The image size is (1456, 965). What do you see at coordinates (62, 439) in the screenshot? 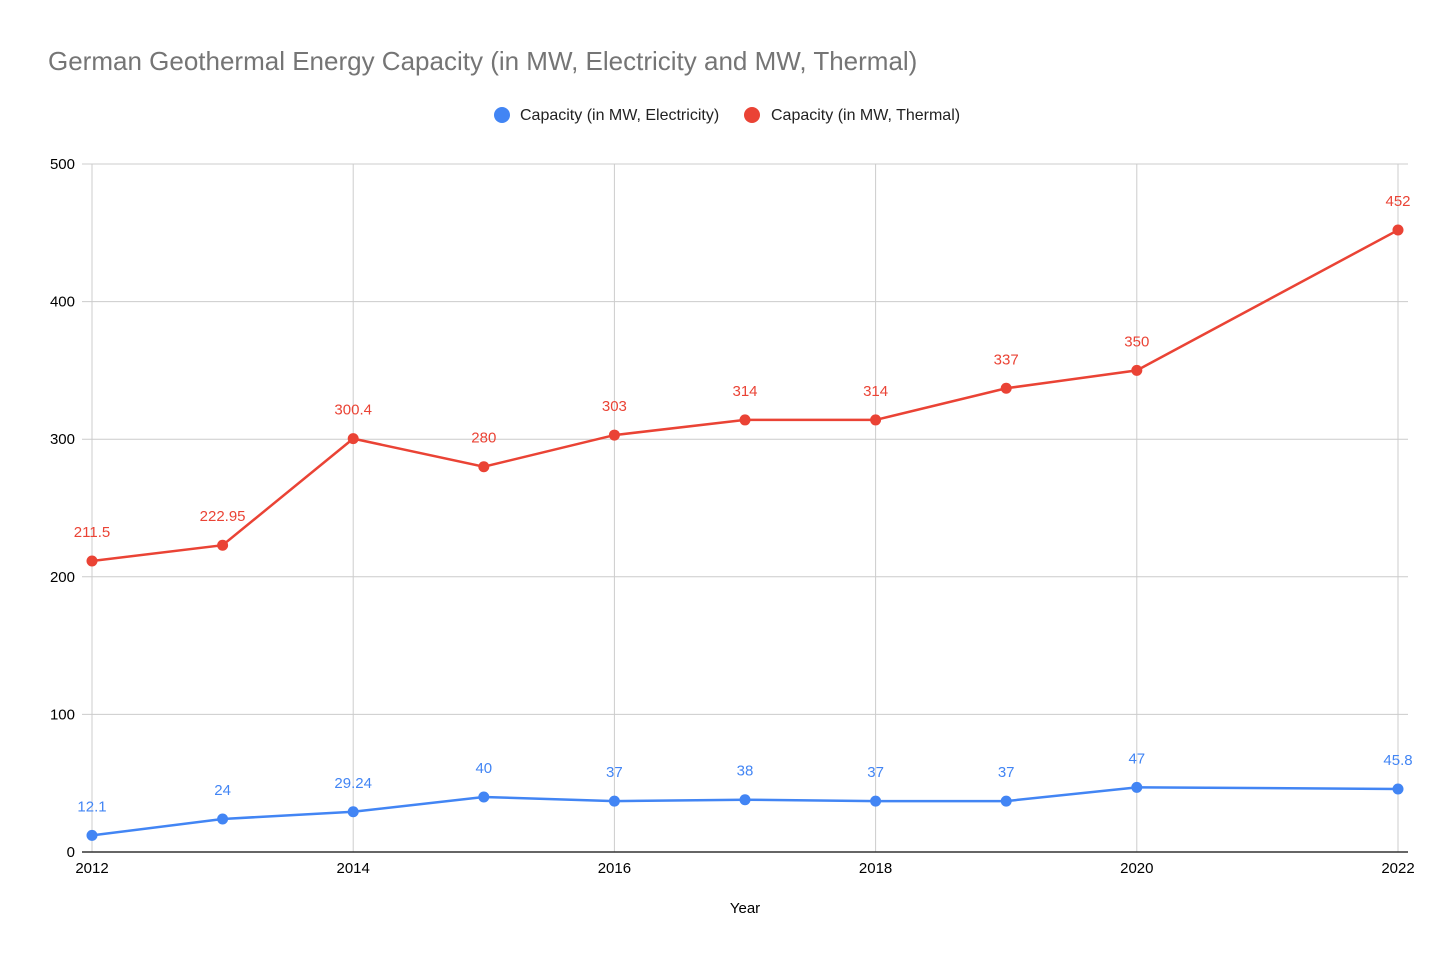
I see `y-tick-label: 300` at bounding box center [62, 439].